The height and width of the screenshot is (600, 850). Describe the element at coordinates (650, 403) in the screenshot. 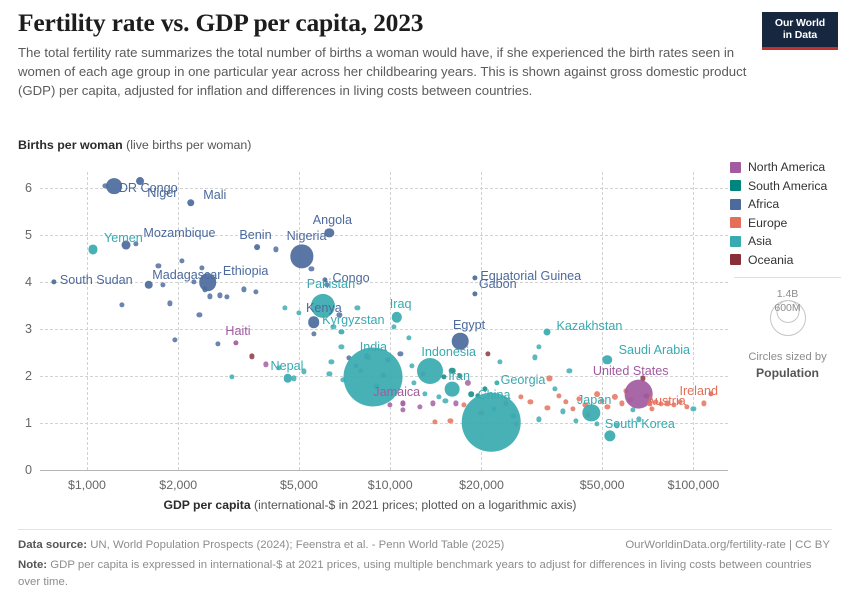

I see `data-point-austria` at that location.